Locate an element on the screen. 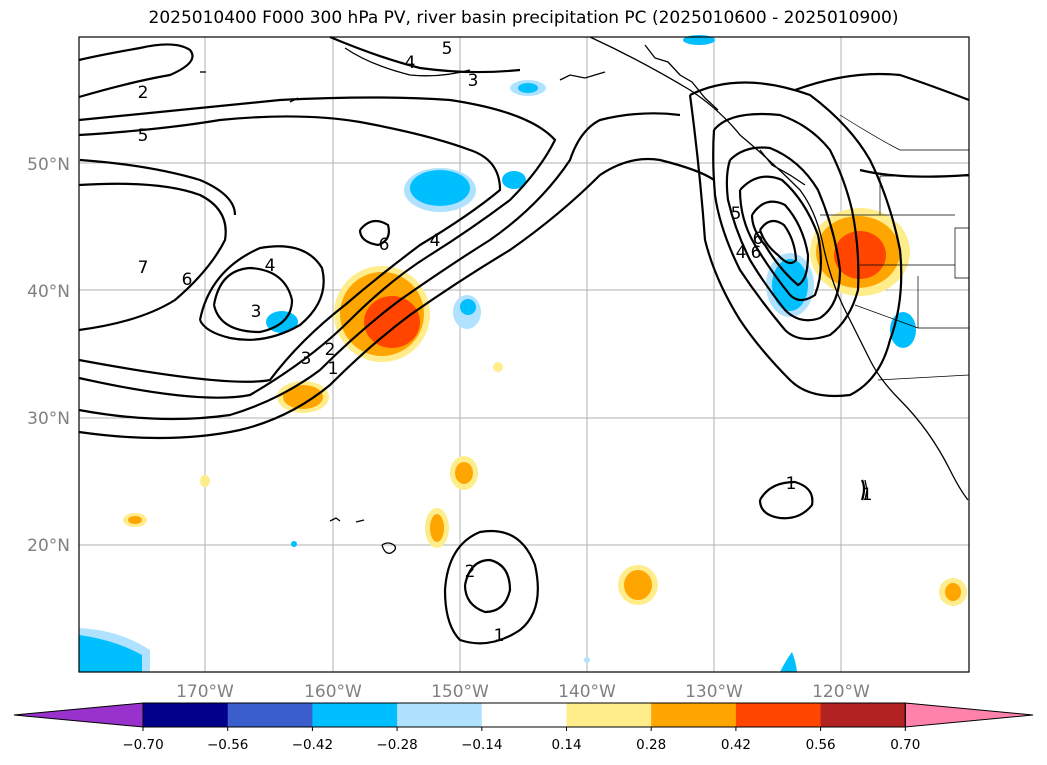 This screenshot has width=1047, height=765. colorbar-tick-label: 0.28 is located at coordinates (651, 745).